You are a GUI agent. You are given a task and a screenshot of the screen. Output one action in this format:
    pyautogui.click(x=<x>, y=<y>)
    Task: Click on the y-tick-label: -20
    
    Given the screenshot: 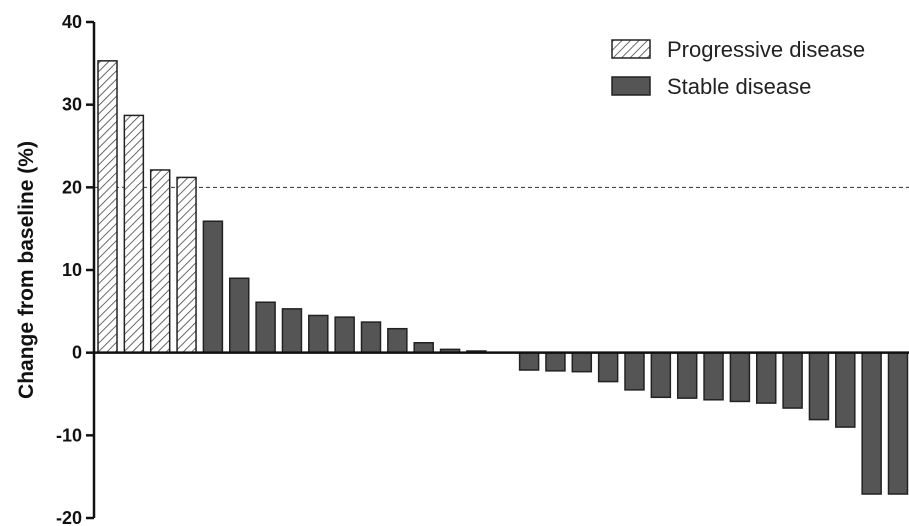 What is the action you would take?
    pyautogui.click(x=69, y=517)
    